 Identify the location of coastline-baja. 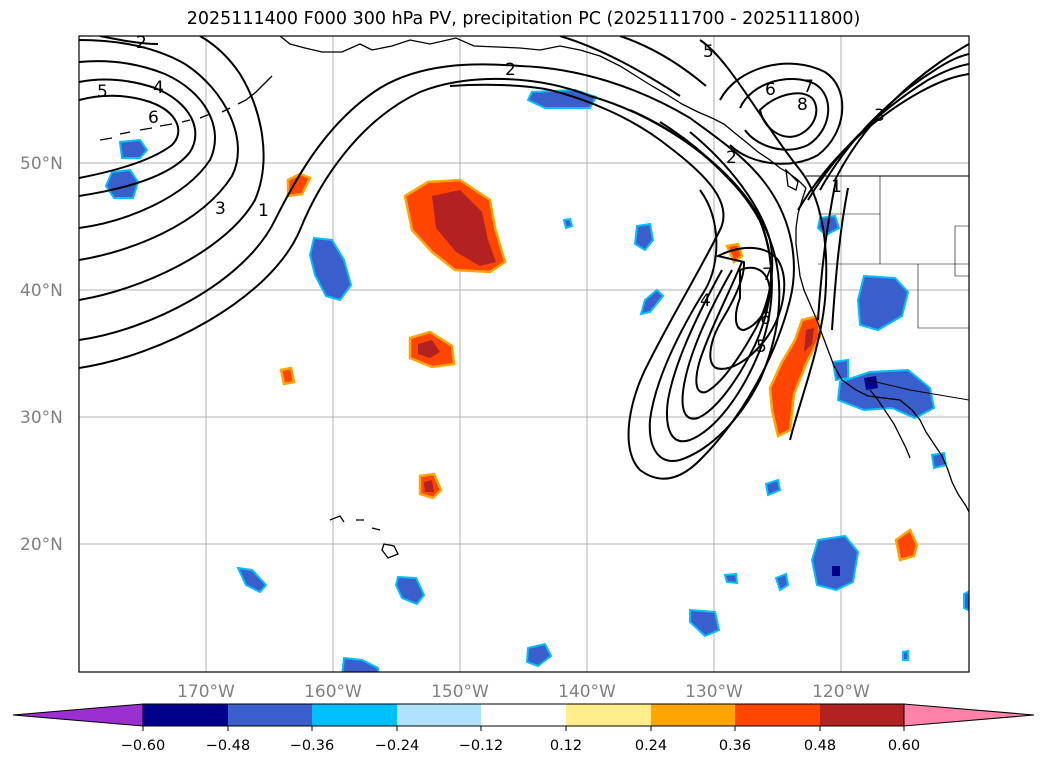
(890, 424).